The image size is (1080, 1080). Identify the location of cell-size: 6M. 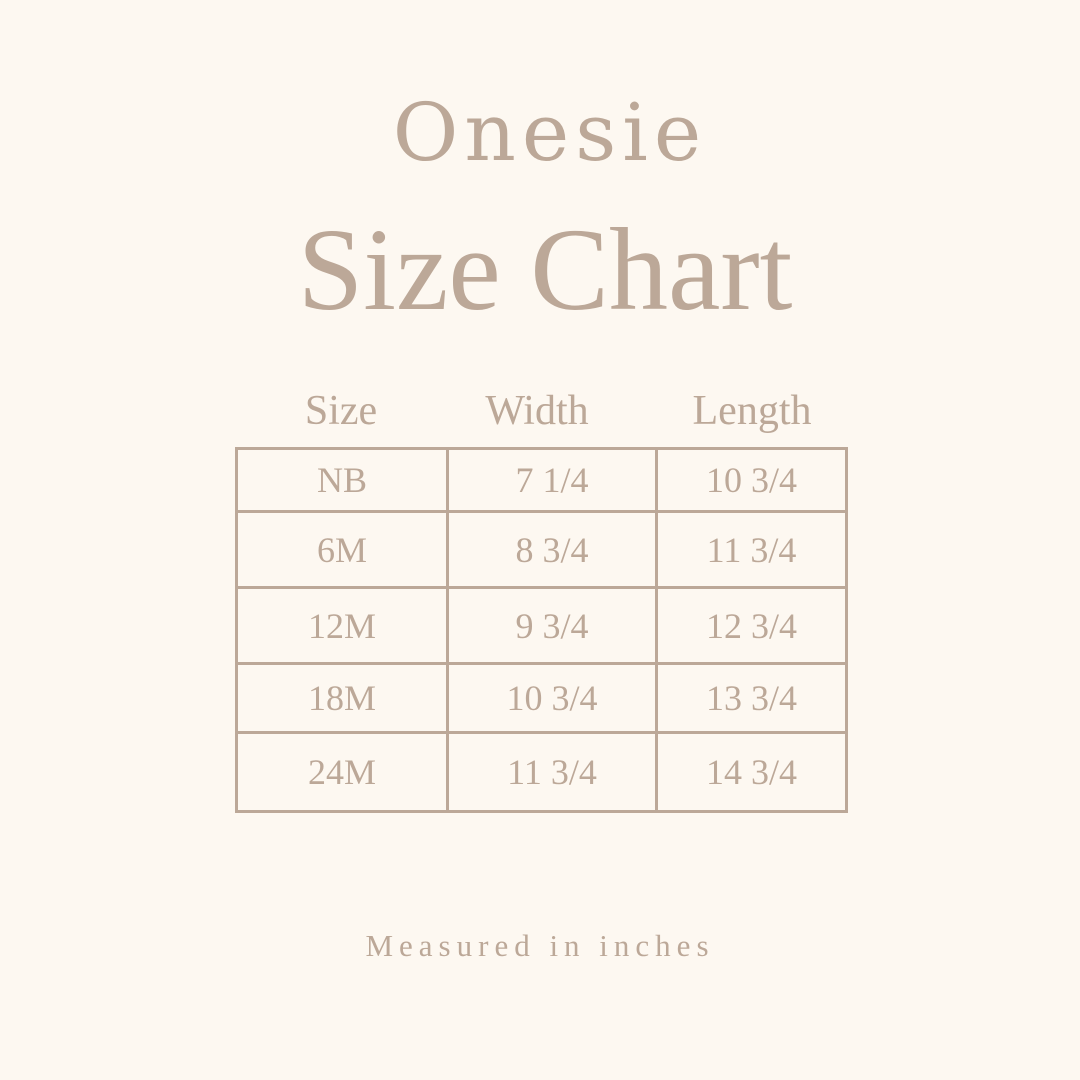
(342, 549).